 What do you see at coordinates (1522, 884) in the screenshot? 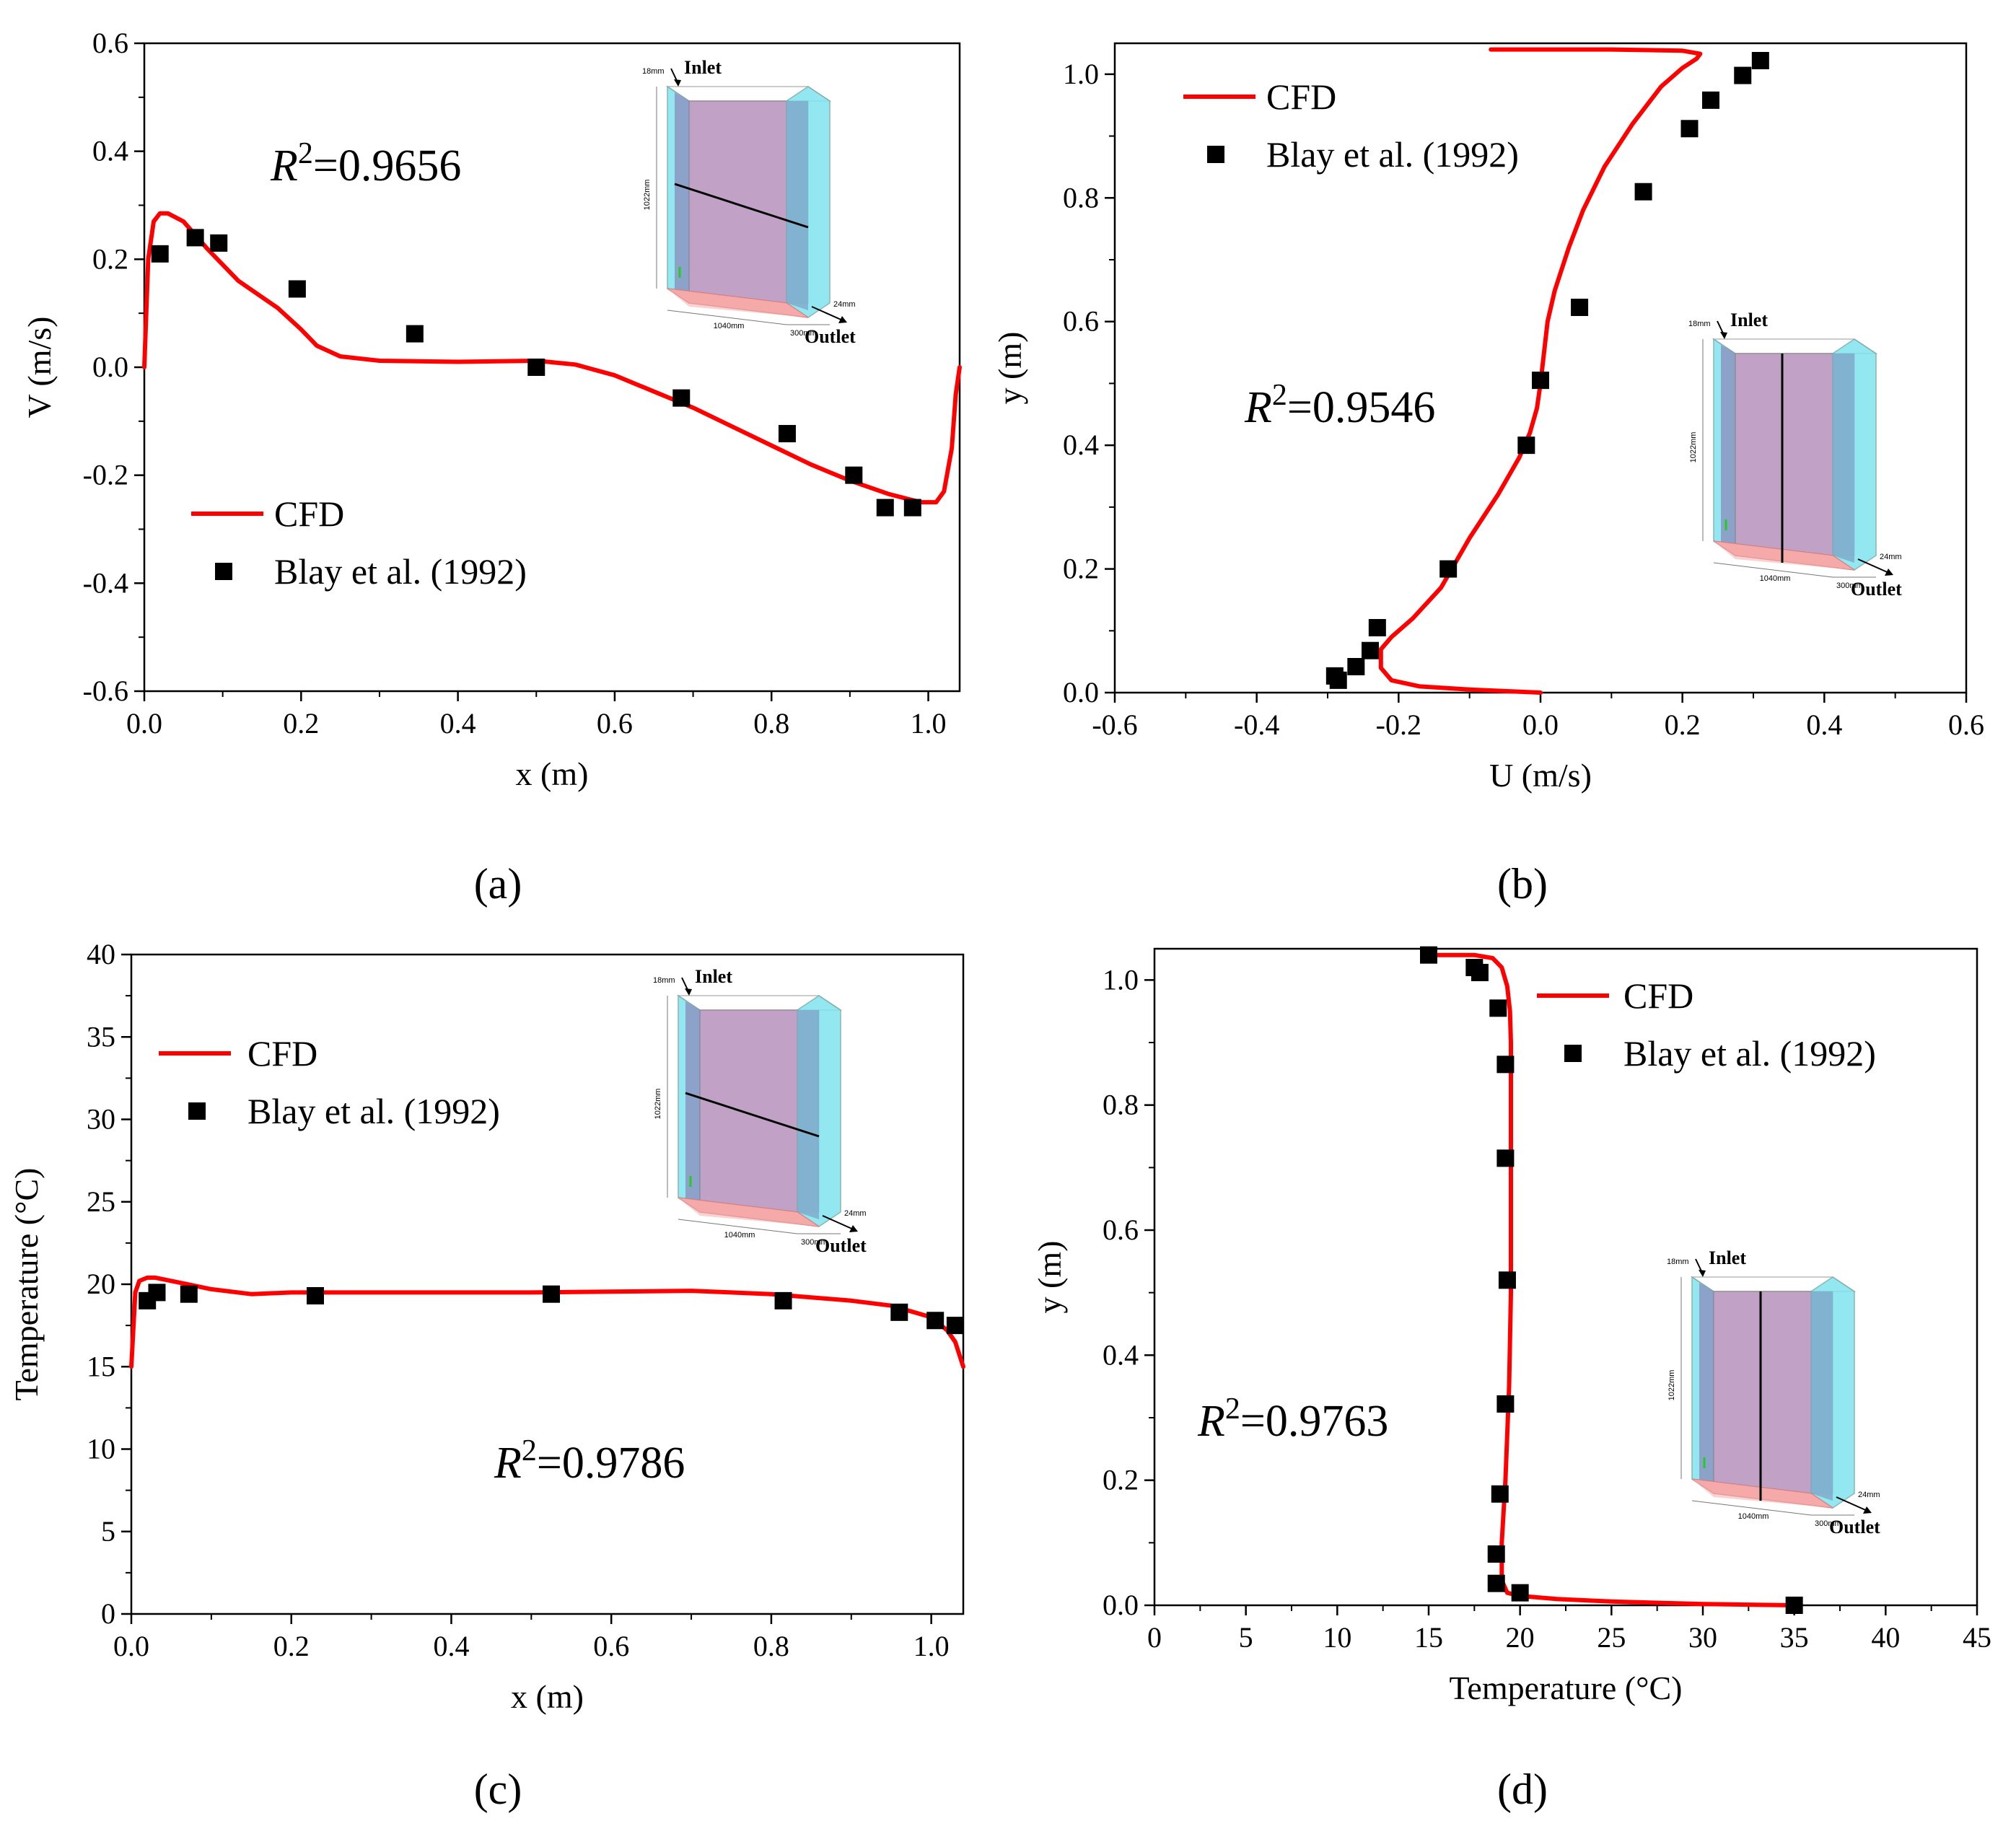
I see `panel-label: (b)` at bounding box center [1522, 884].